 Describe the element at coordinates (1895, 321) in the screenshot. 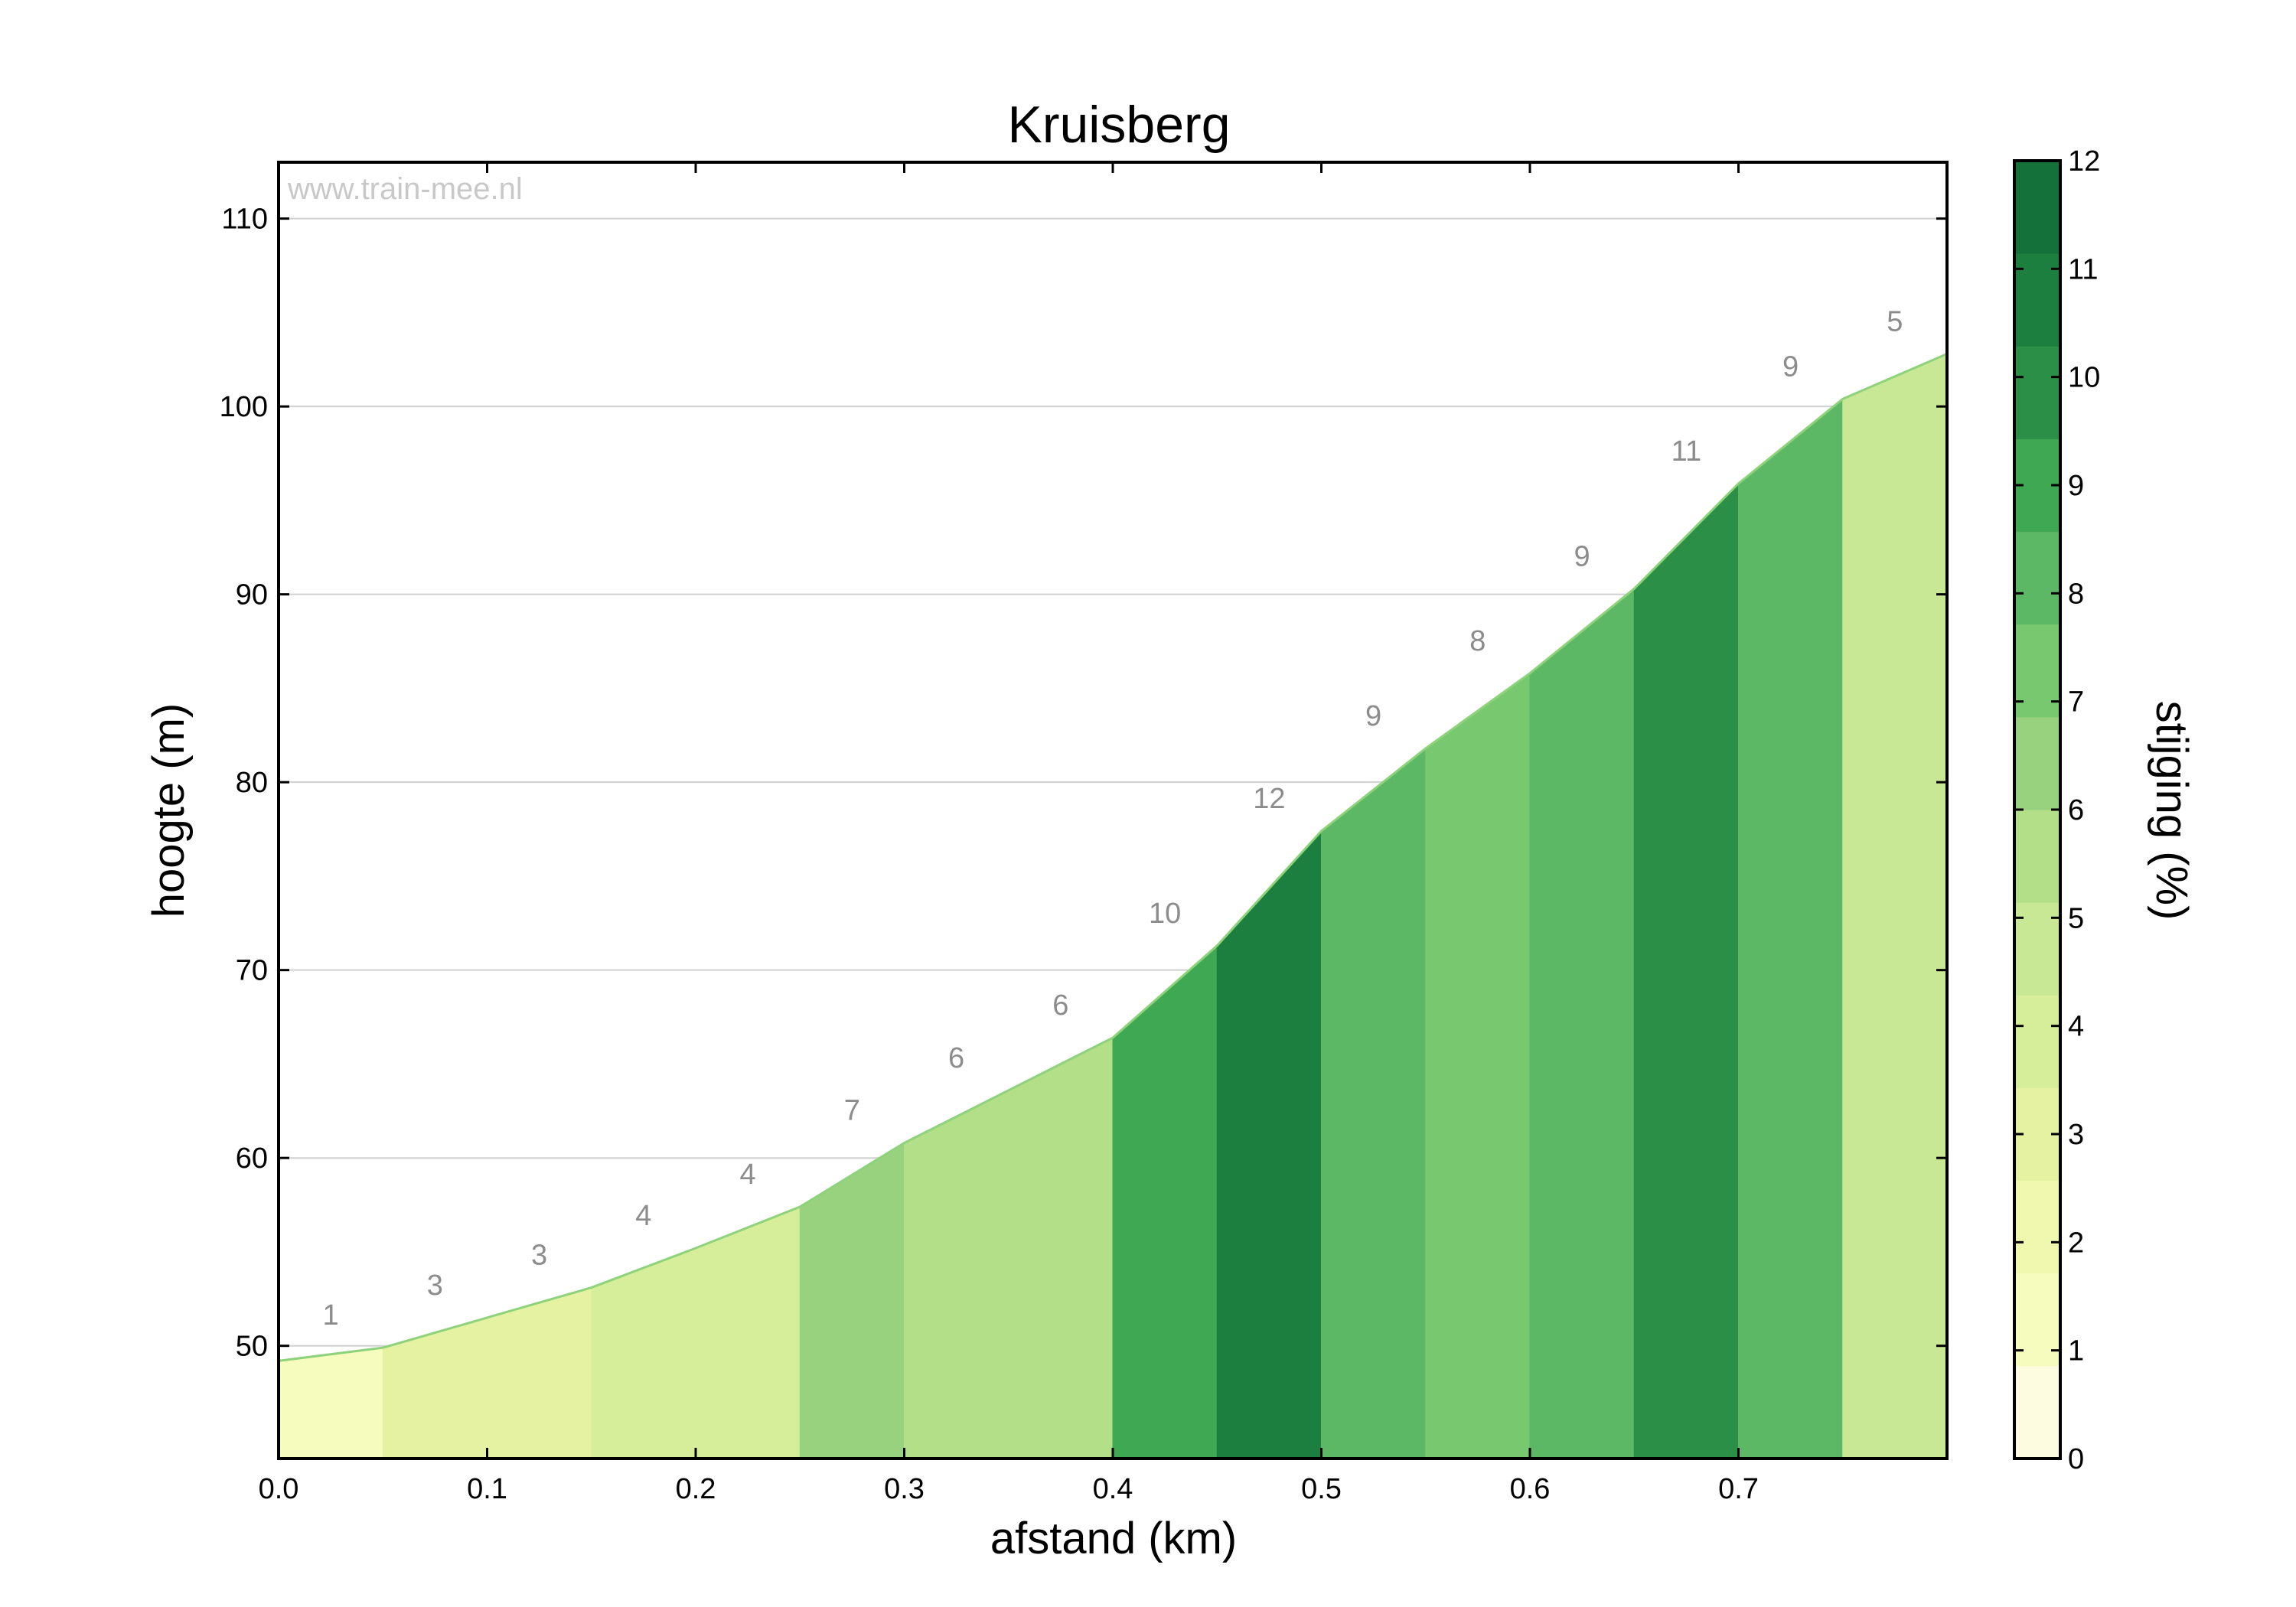

I see `grade-label: 5` at that location.